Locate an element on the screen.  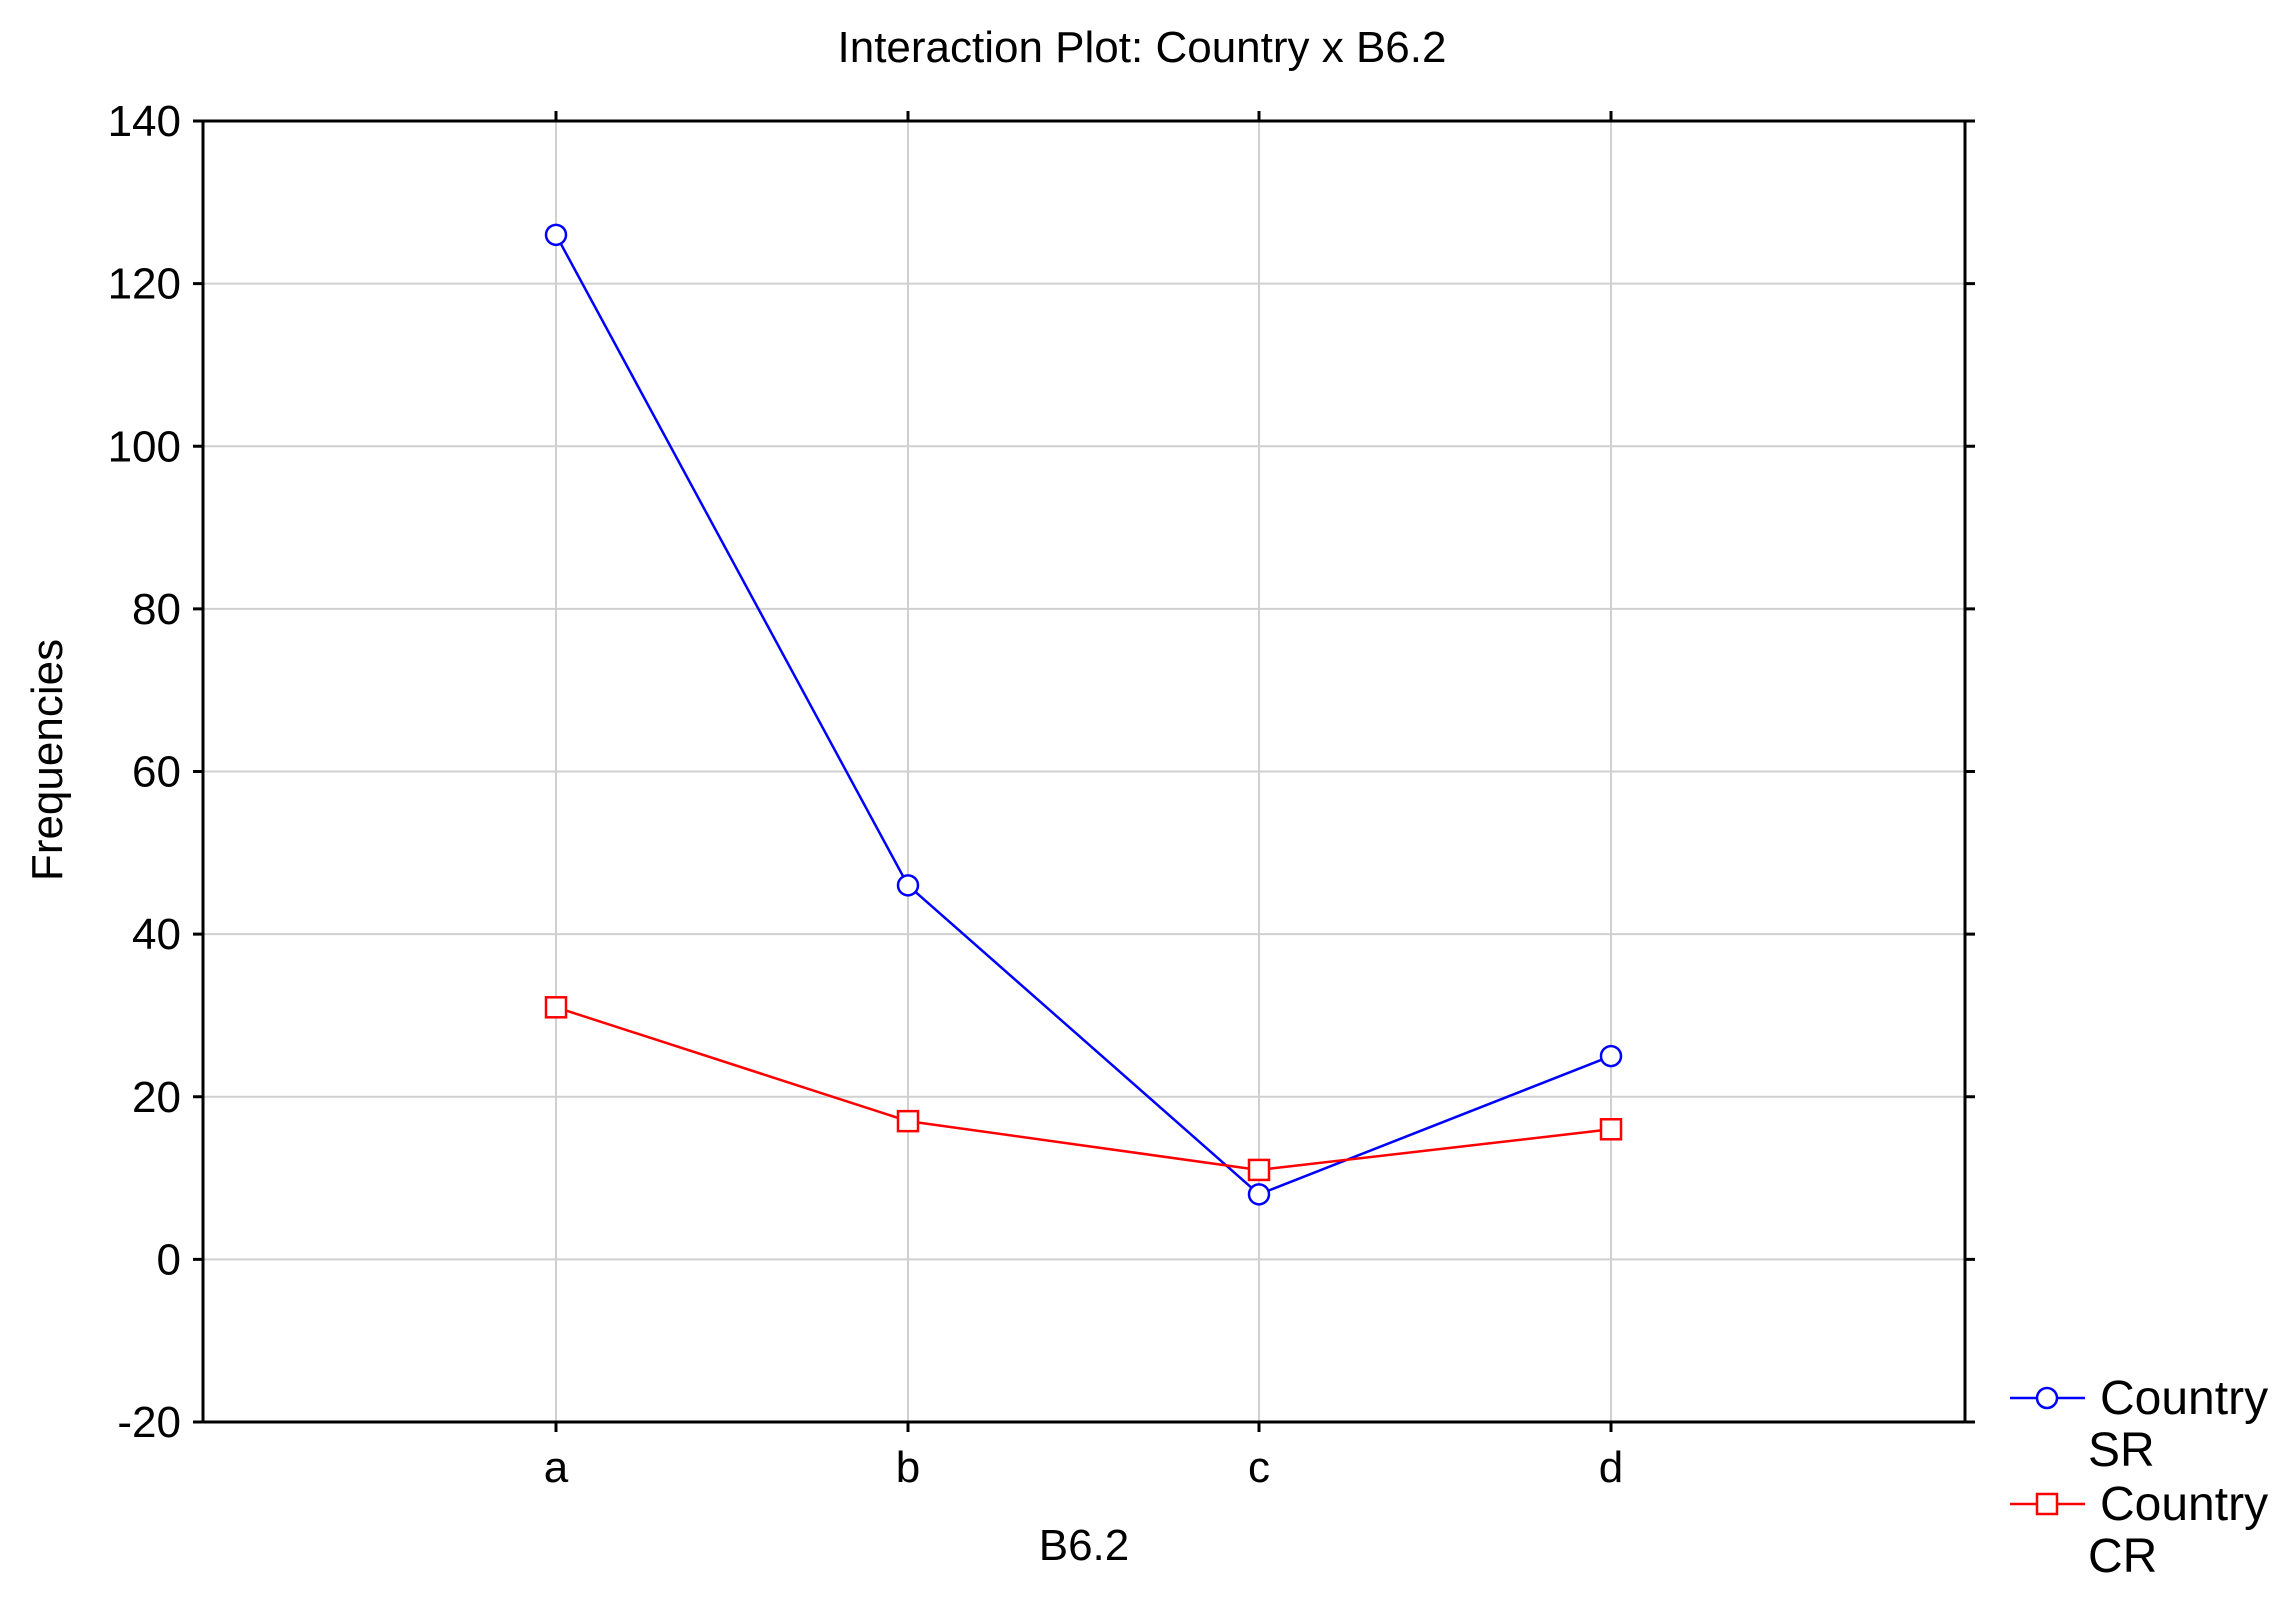
series-cr is located at coordinates (1083, 1089).